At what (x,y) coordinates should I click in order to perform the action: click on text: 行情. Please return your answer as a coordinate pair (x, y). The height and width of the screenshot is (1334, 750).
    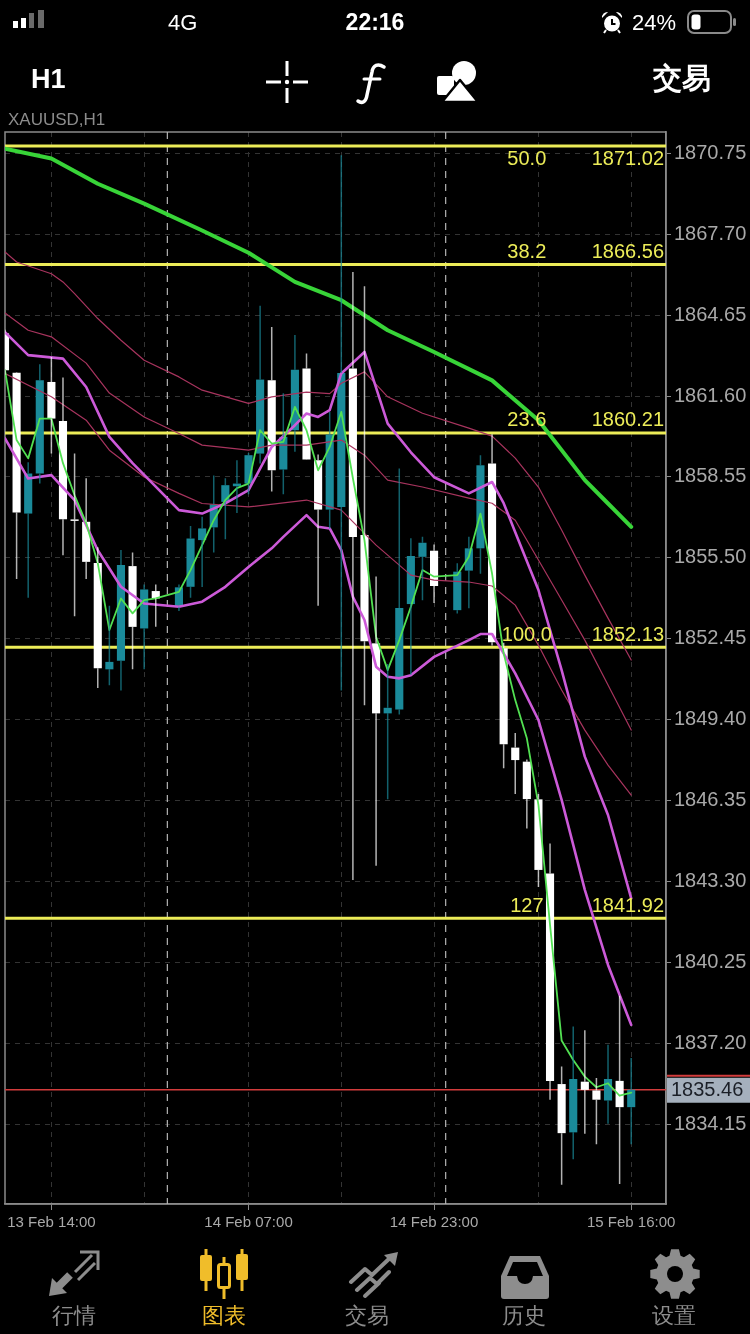
    Looking at the image, I should click on (74, 1316).